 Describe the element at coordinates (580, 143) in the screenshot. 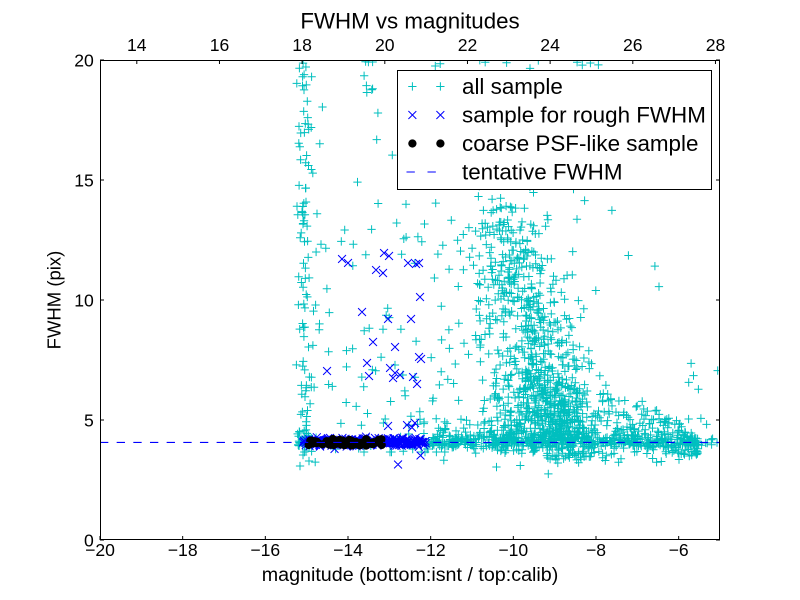

I see `svg-text: coarse PSF-like sample` at that location.